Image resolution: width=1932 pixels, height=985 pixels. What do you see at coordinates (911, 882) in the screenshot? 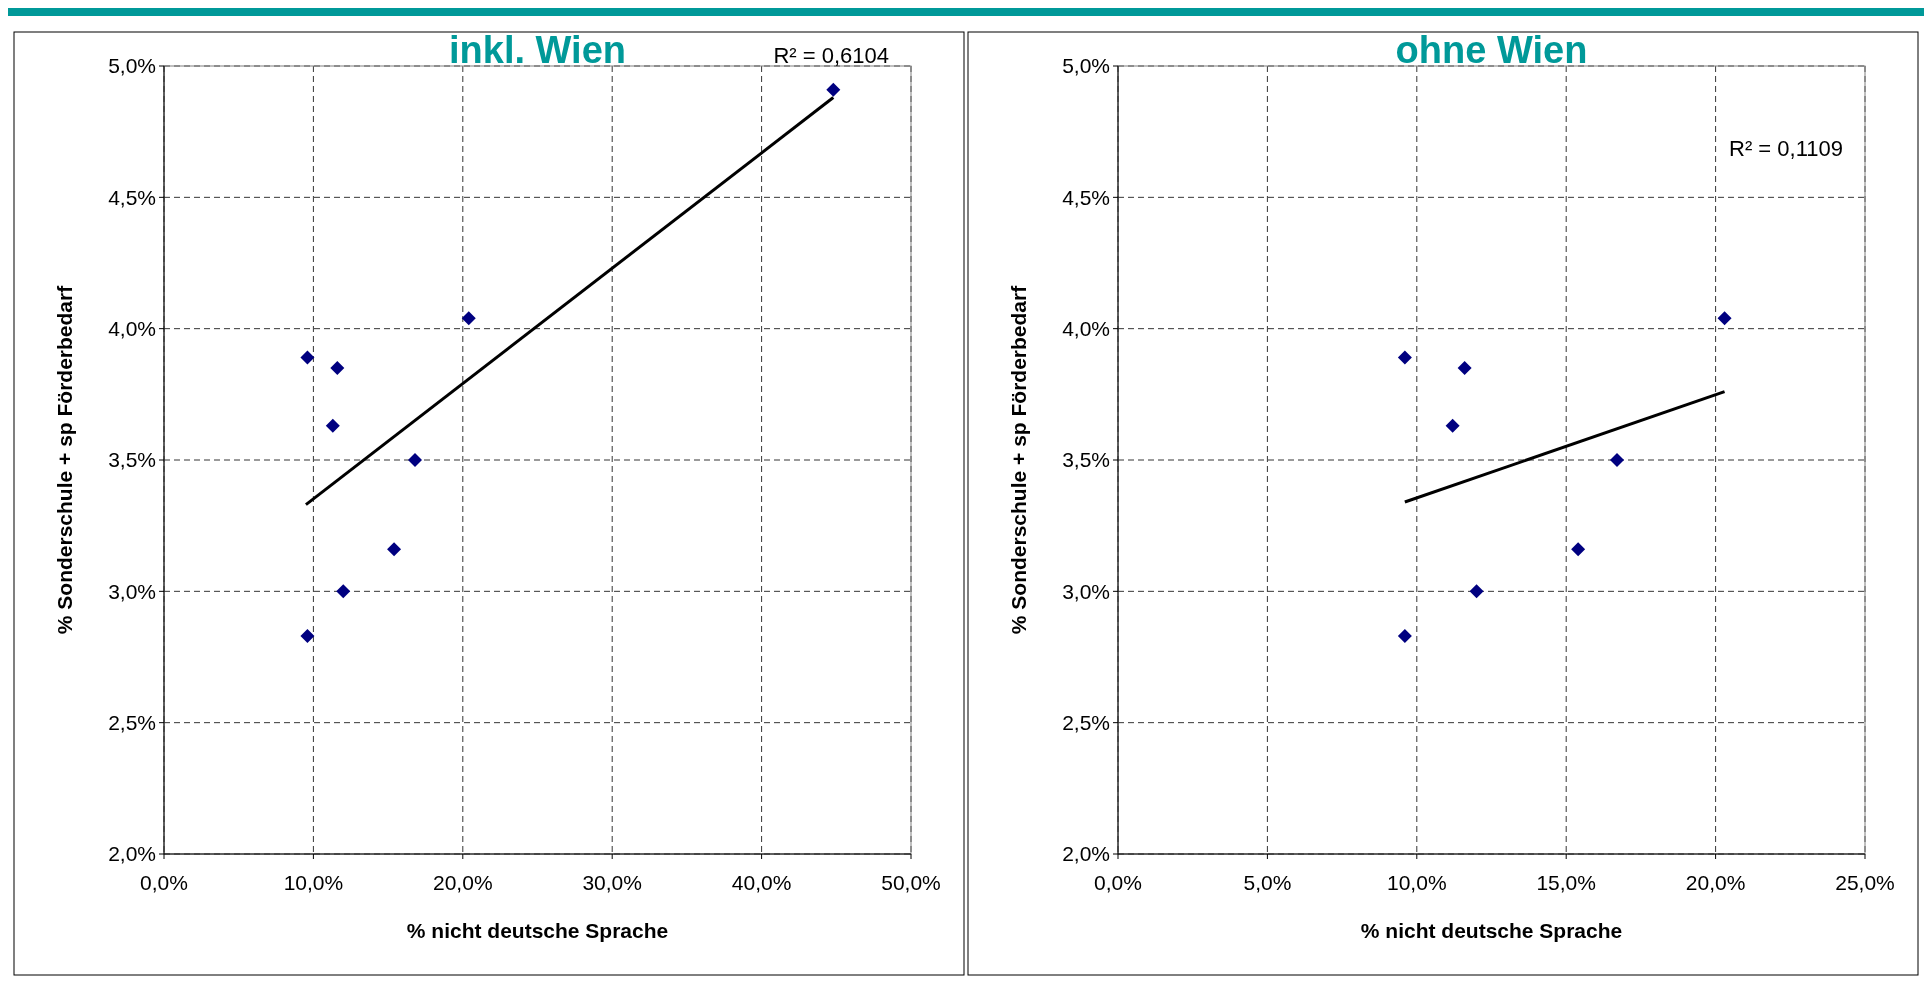
I see `x-tick-label: 50,0%` at bounding box center [911, 882].